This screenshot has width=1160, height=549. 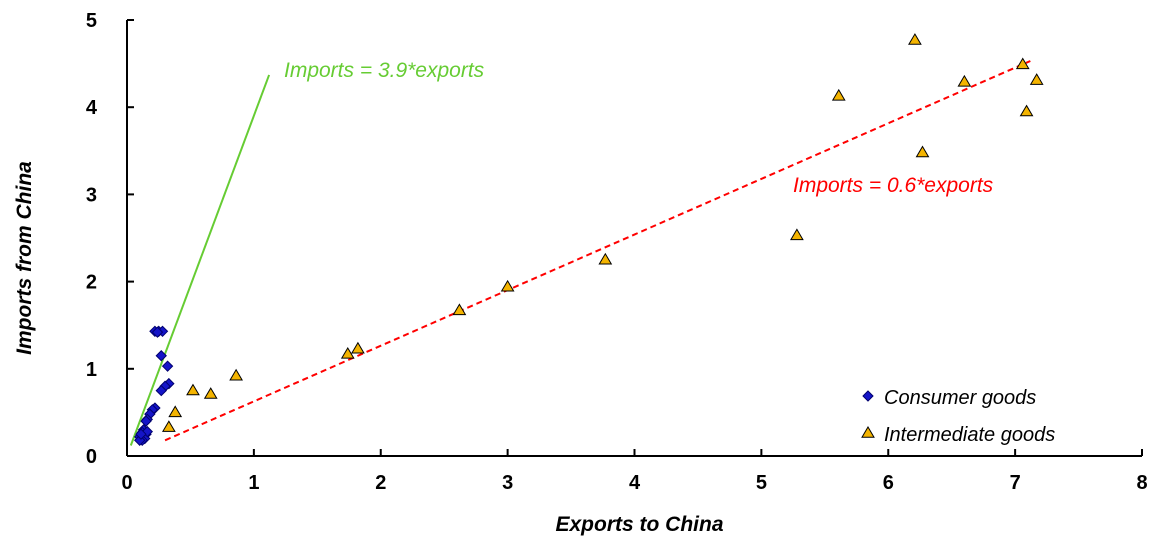 What do you see at coordinates (200, 260) in the screenshot?
I see `imports-3-9-exports-line` at bounding box center [200, 260].